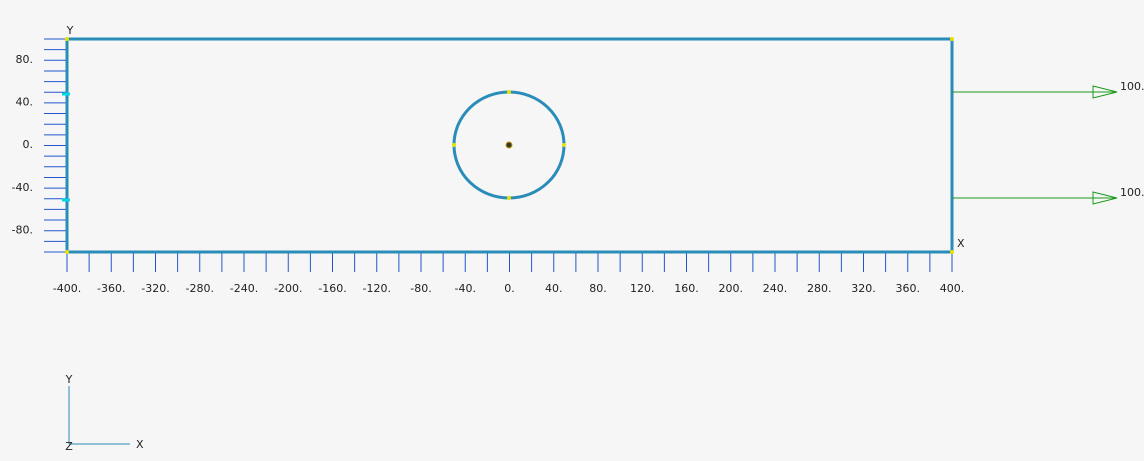 This screenshot has height=461, width=1144. I want to click on x-tick-label: 280., so click(819, 288).